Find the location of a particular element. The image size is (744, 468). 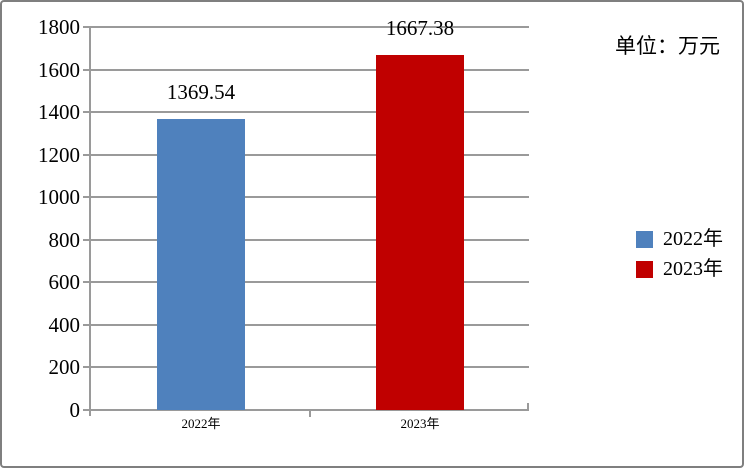

bar-2023年 is located at coordinates (420, 232).